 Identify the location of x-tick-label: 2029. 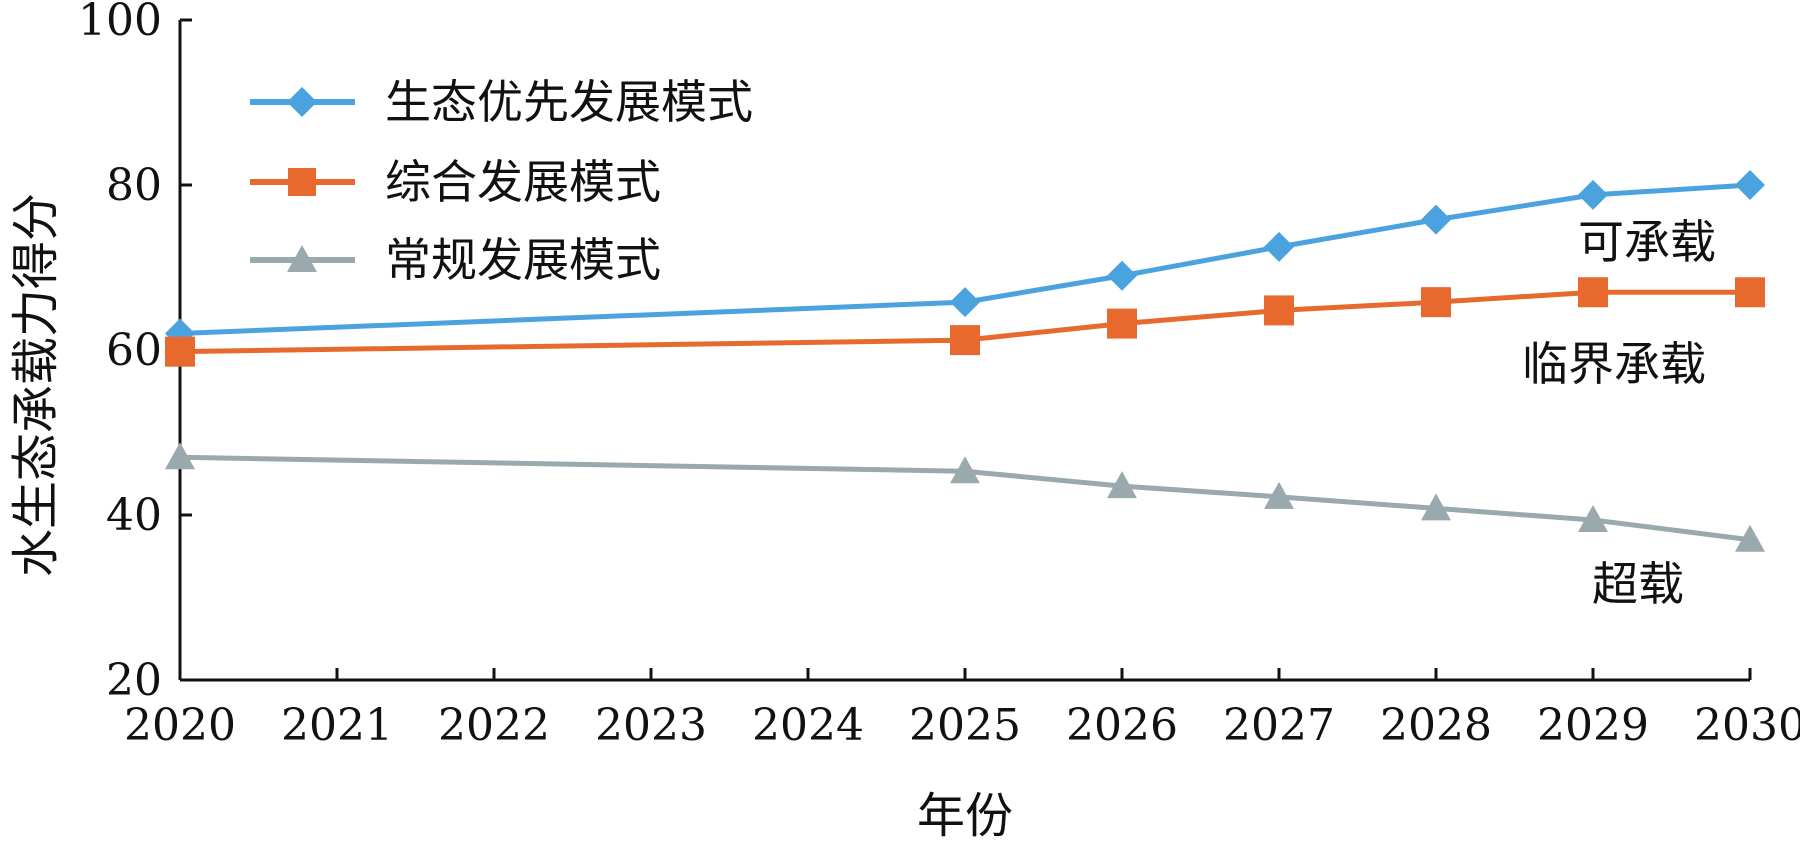
(1593, 725).